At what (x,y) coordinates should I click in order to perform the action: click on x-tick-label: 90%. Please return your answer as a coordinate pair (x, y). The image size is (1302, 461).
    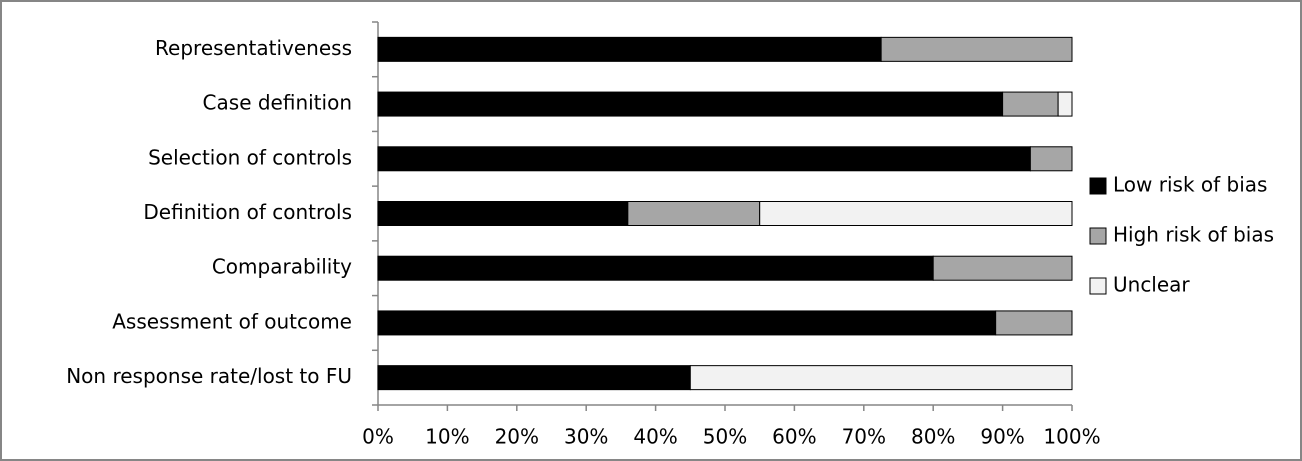
    Looking at the image, I should click on (1002, 437).